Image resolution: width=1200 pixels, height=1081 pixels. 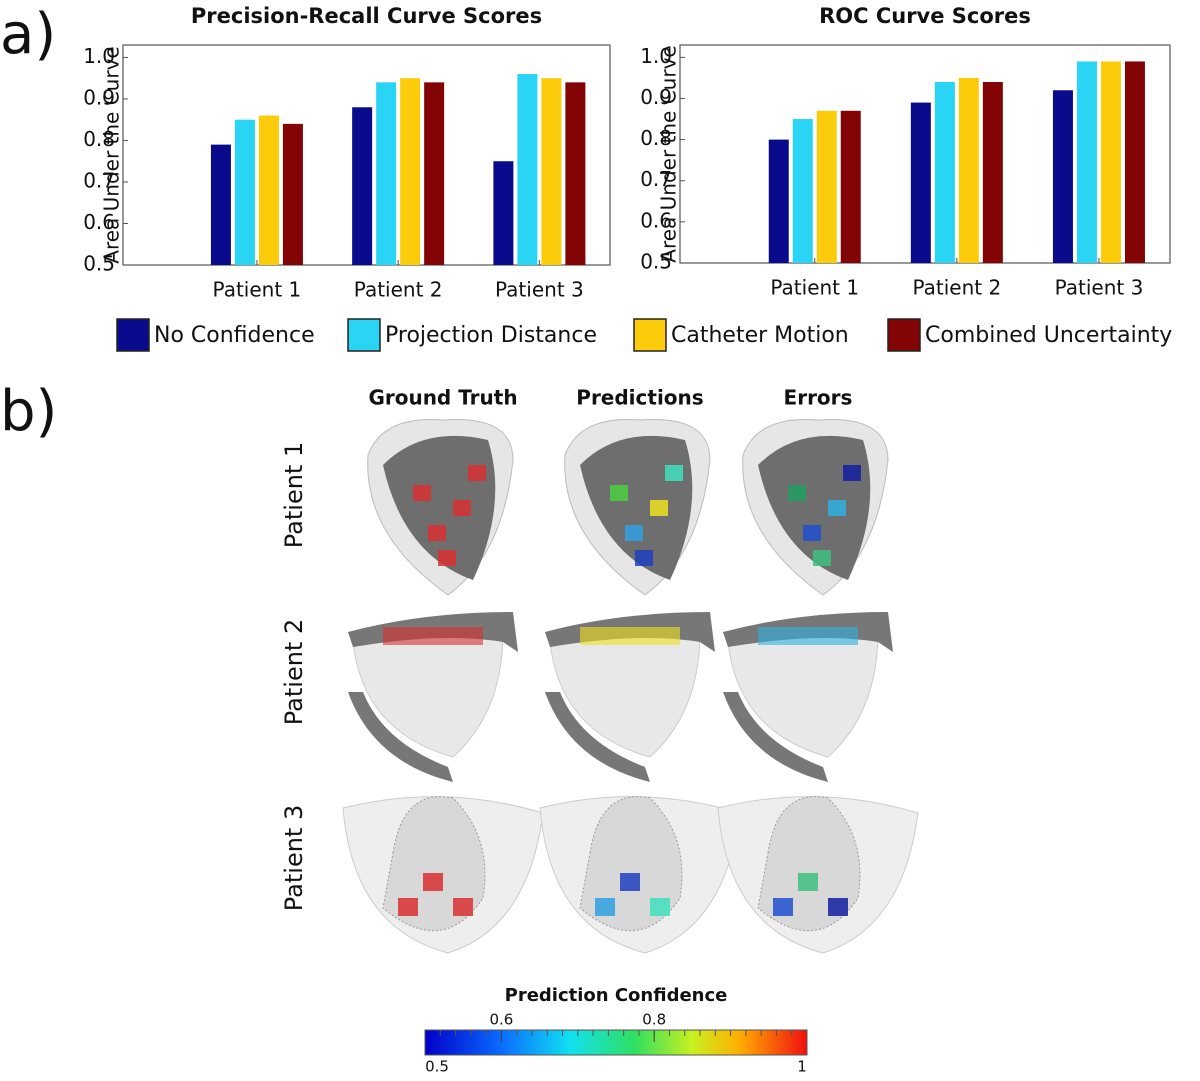 What do you see at coordinates (366, 16) in the screenshot?
I see `chart-title: Precision-Recall Curve Scores` at bounding box center [366, 16].